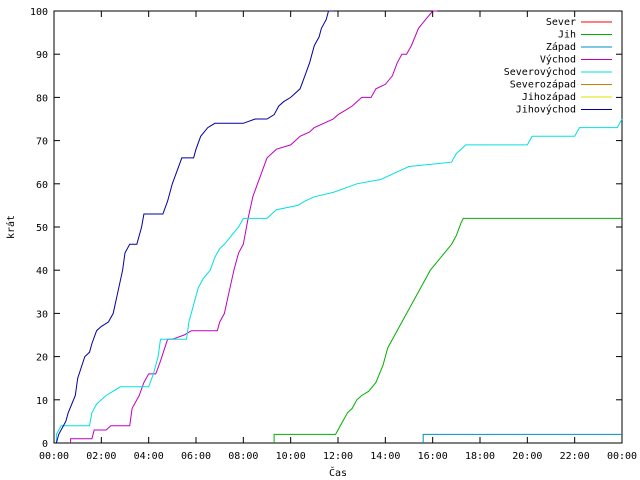 The width and height of the screenshot is (640, 480). Describe the element at coordinates (575, 456) in the screenshot. I see `x-tick-label: 22:00` at that location.